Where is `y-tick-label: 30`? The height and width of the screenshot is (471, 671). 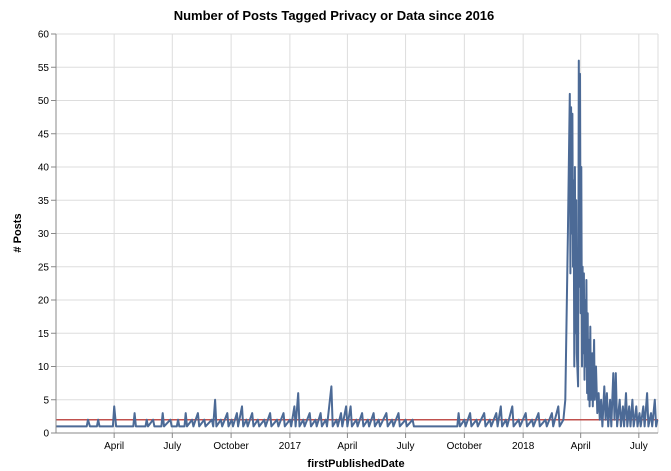
y-tick-label: 30 is located at coordinates (44, 234).